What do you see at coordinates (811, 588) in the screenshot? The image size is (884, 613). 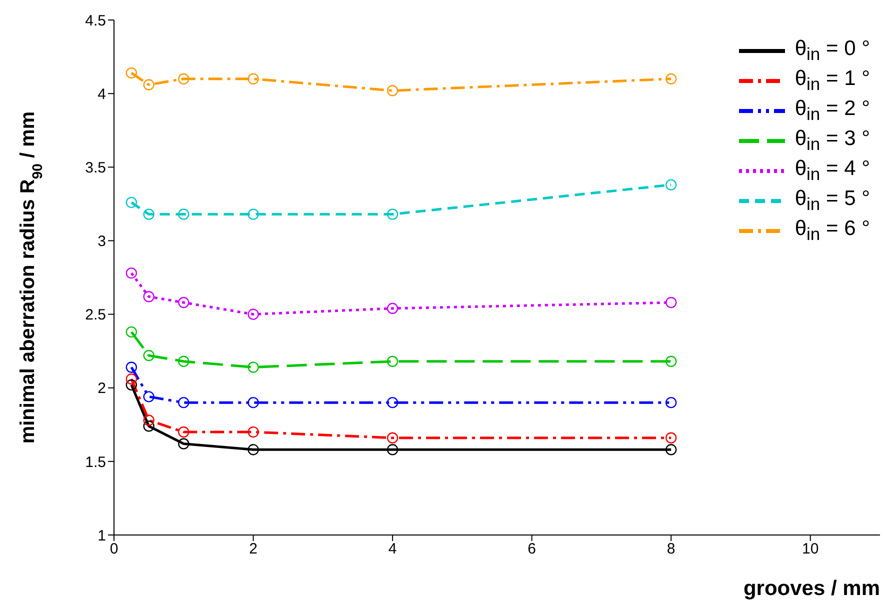 I see `x-axis-title: grooves / mm` at bounding box center [811, 588].